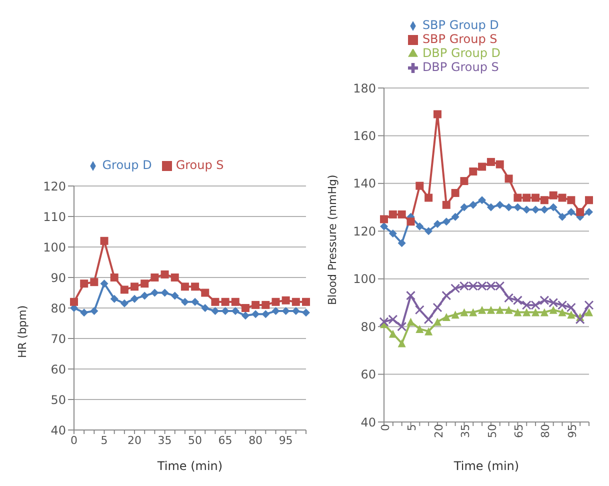 The height and width of the screenshot is (486, 609). I want to click on y-tick-label: 80, so click(368, 327).